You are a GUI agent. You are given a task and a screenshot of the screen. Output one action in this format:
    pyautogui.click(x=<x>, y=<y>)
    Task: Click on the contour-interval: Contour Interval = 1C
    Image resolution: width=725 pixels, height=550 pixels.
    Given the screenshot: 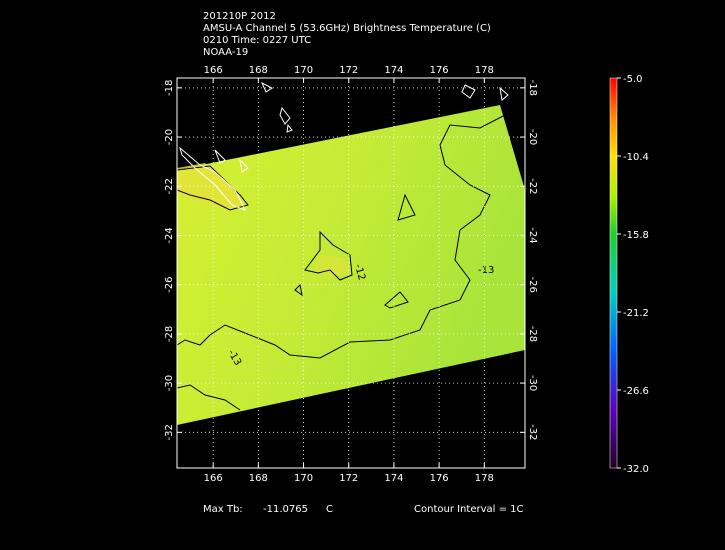 What is the action you would take?
    pyautogui.click(x=469, y=509)
    